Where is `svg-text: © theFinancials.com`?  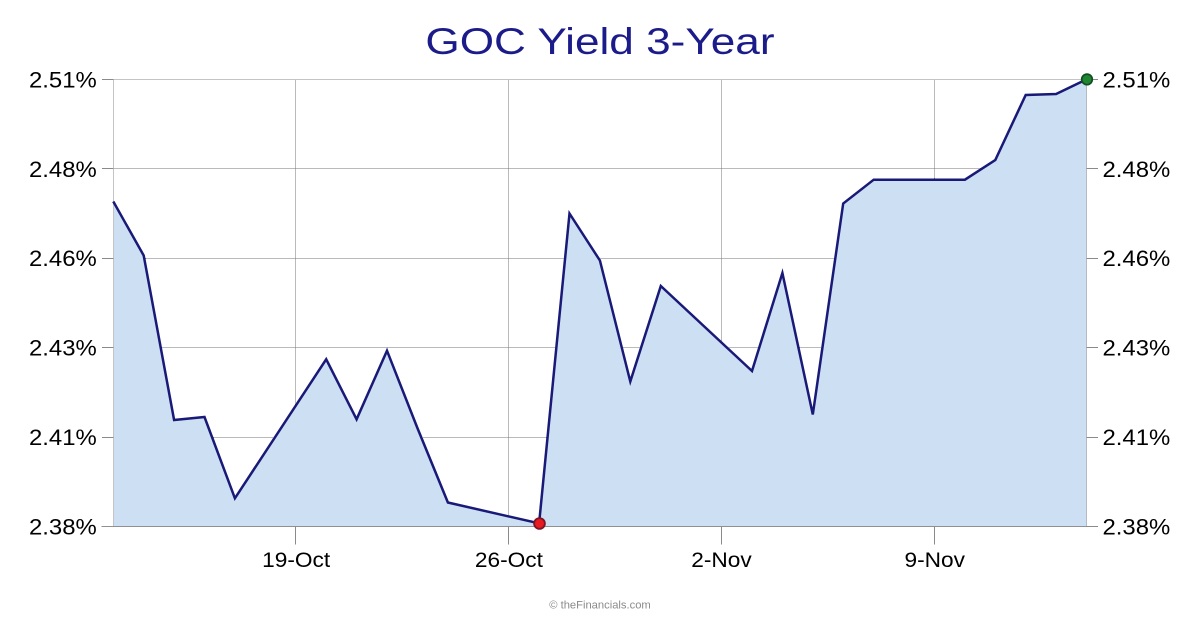 svg-text: © theFinancials.com is located at coordinates (600, 606).